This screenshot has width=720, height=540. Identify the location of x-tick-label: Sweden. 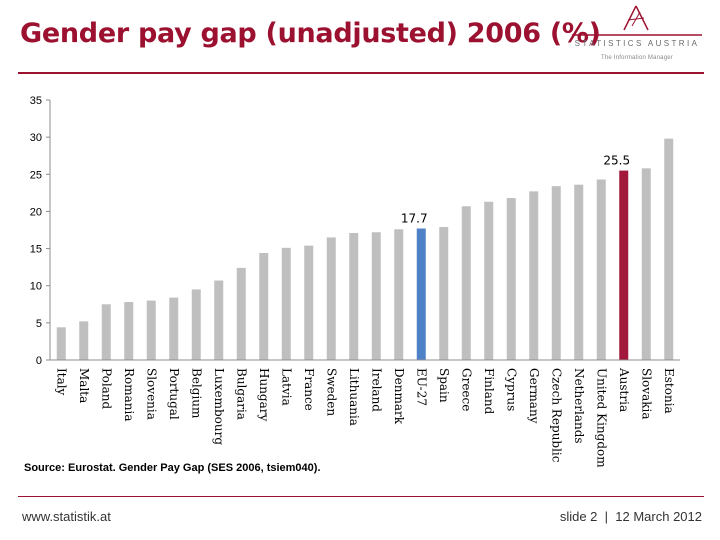
(331, 392).